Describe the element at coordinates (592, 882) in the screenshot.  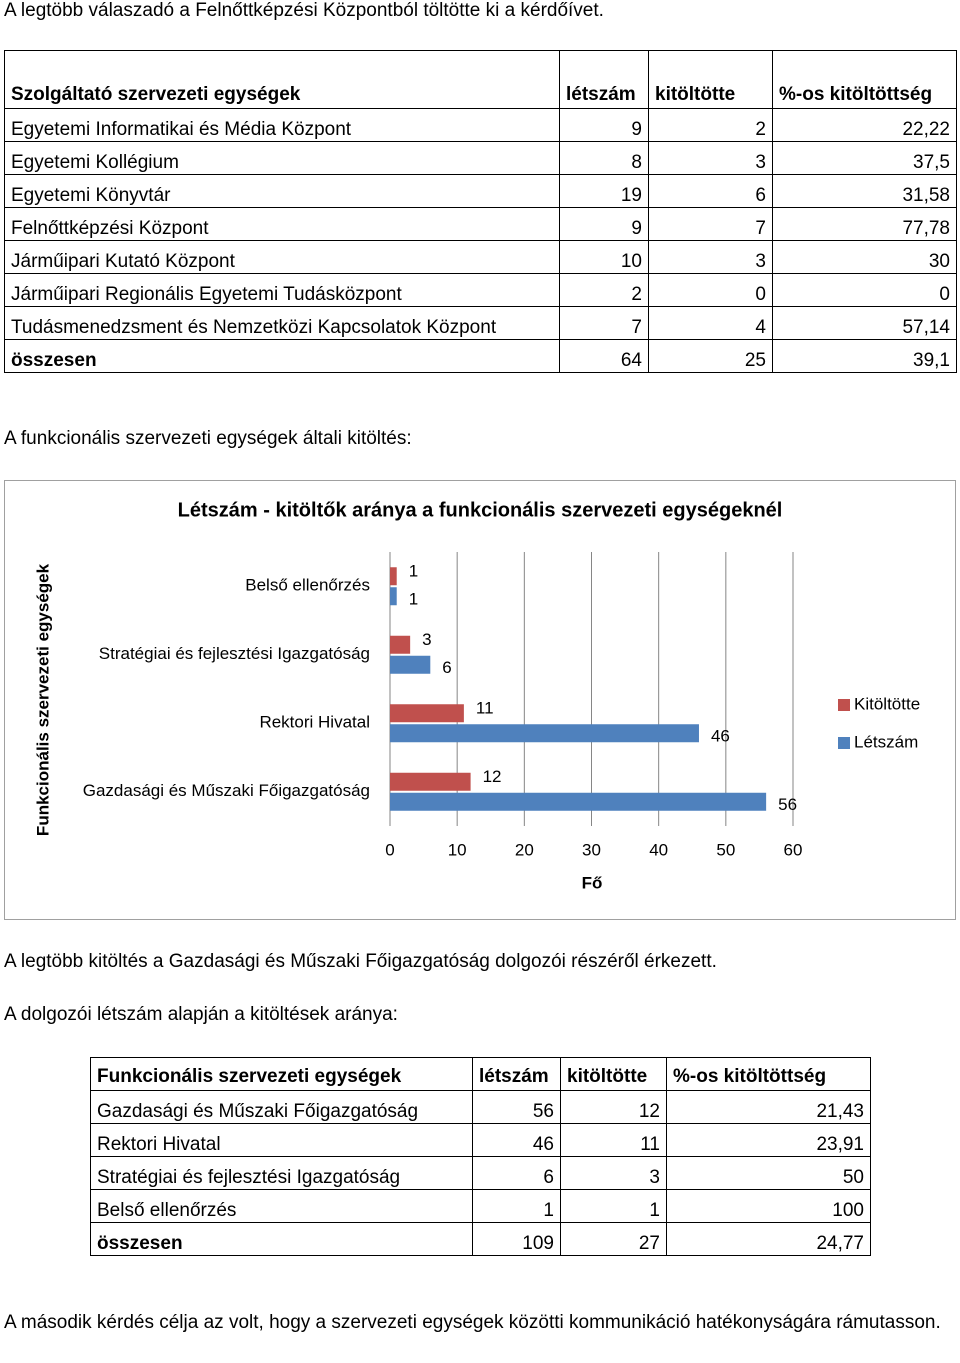
I see `x-axis-label: Fő` at that location.